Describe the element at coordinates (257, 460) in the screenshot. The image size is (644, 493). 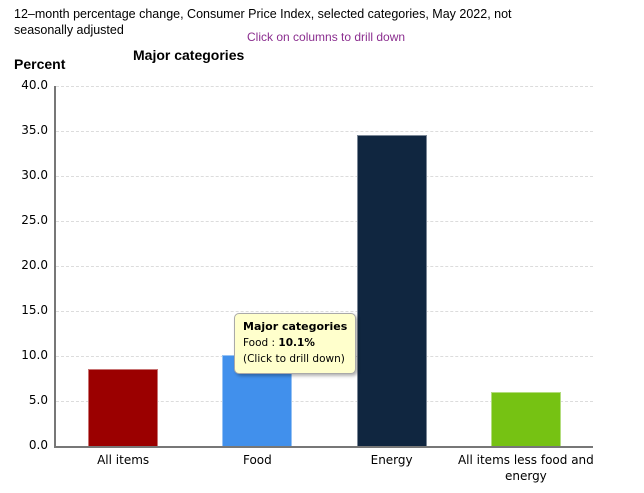
I see `x-label-food: Food` at that location.